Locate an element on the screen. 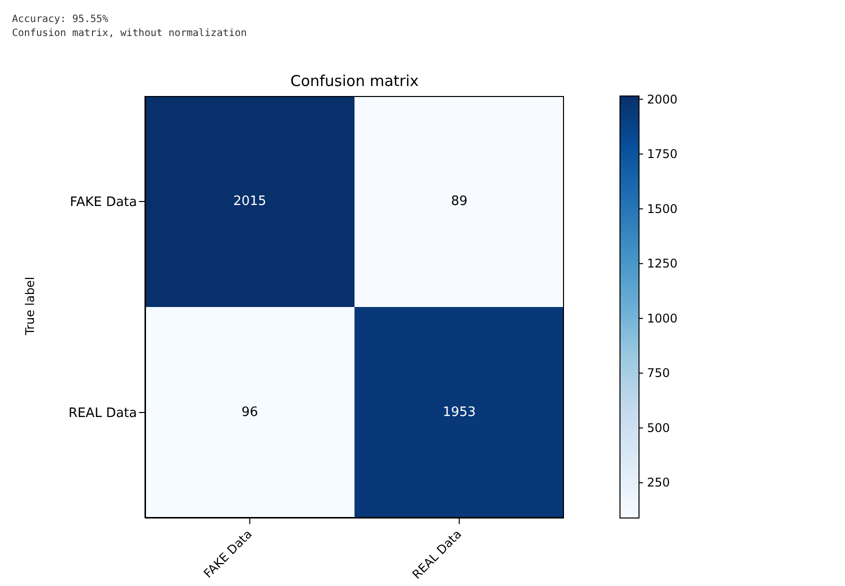  color-bar-label: 750 is located at coordinates (658, 373).